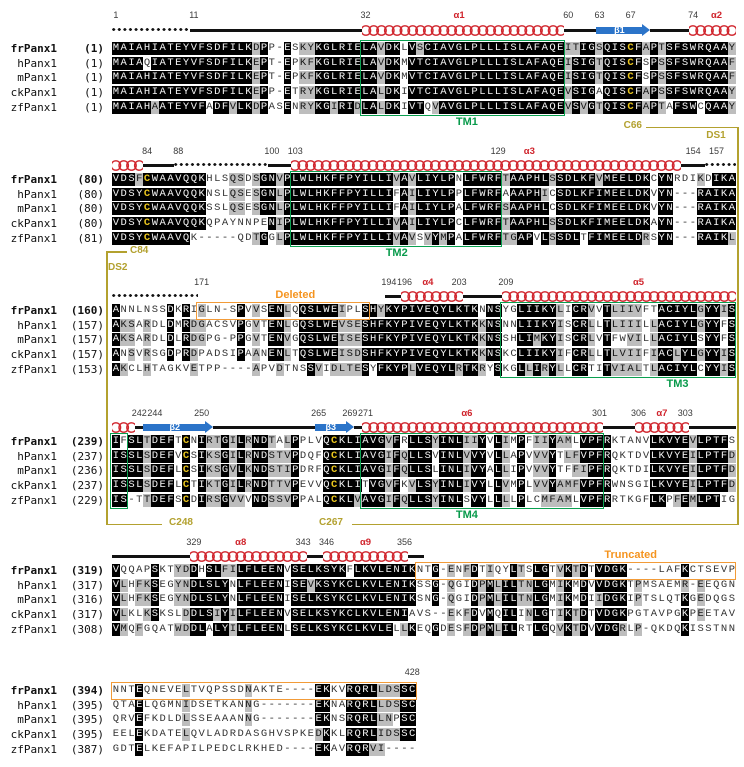  Describe the element at coordinates (716, 15) in the screenshot. I see `alpha-helix-label: α2` at that location.